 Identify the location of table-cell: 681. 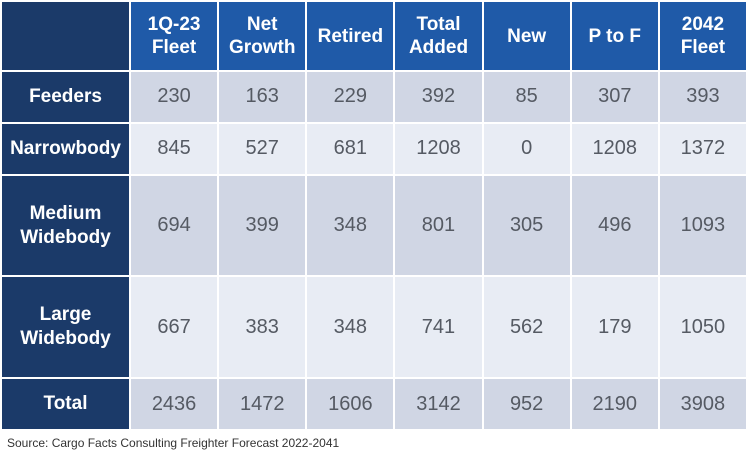
(350, 148).